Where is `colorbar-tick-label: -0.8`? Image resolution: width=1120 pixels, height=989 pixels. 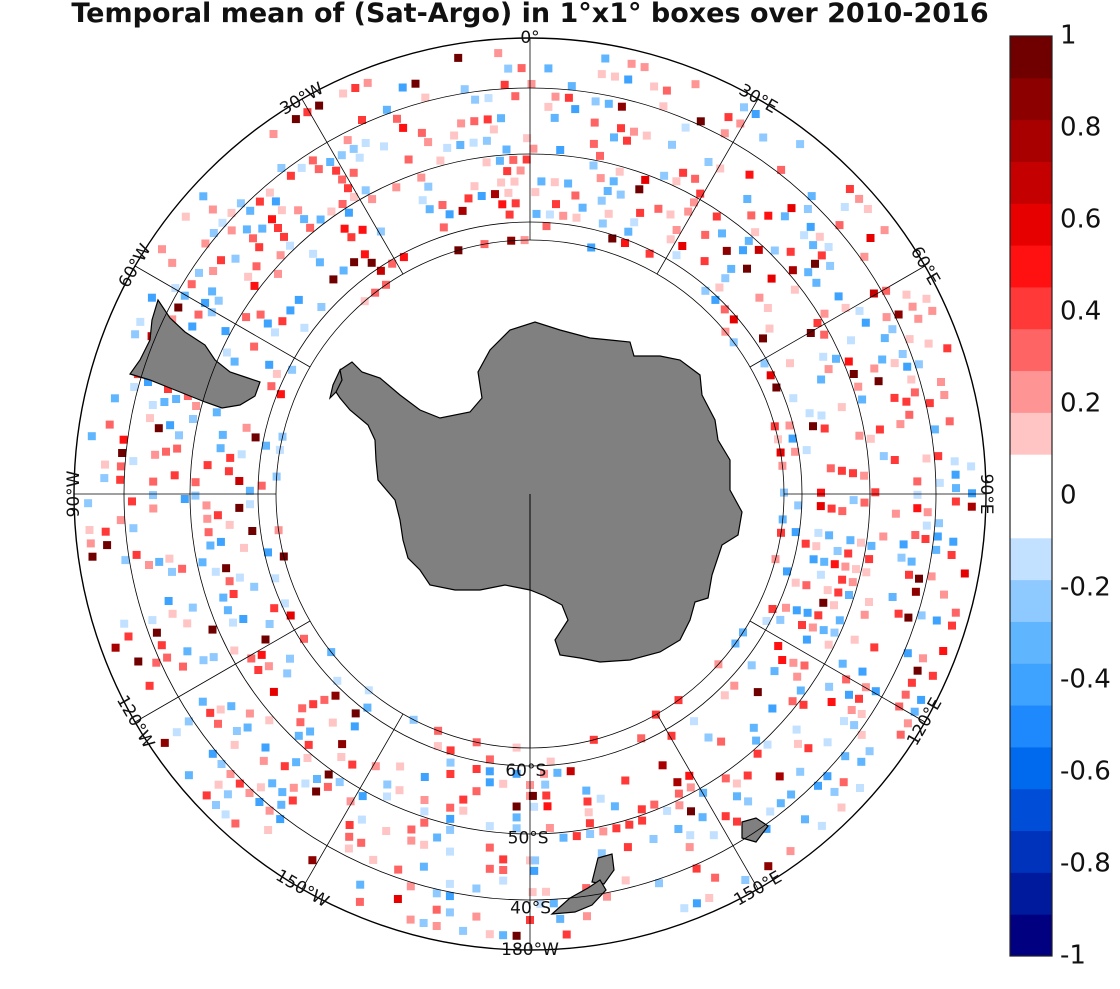
colorbar-tick-label: -0.8 is located at coordinates (1085, 864).